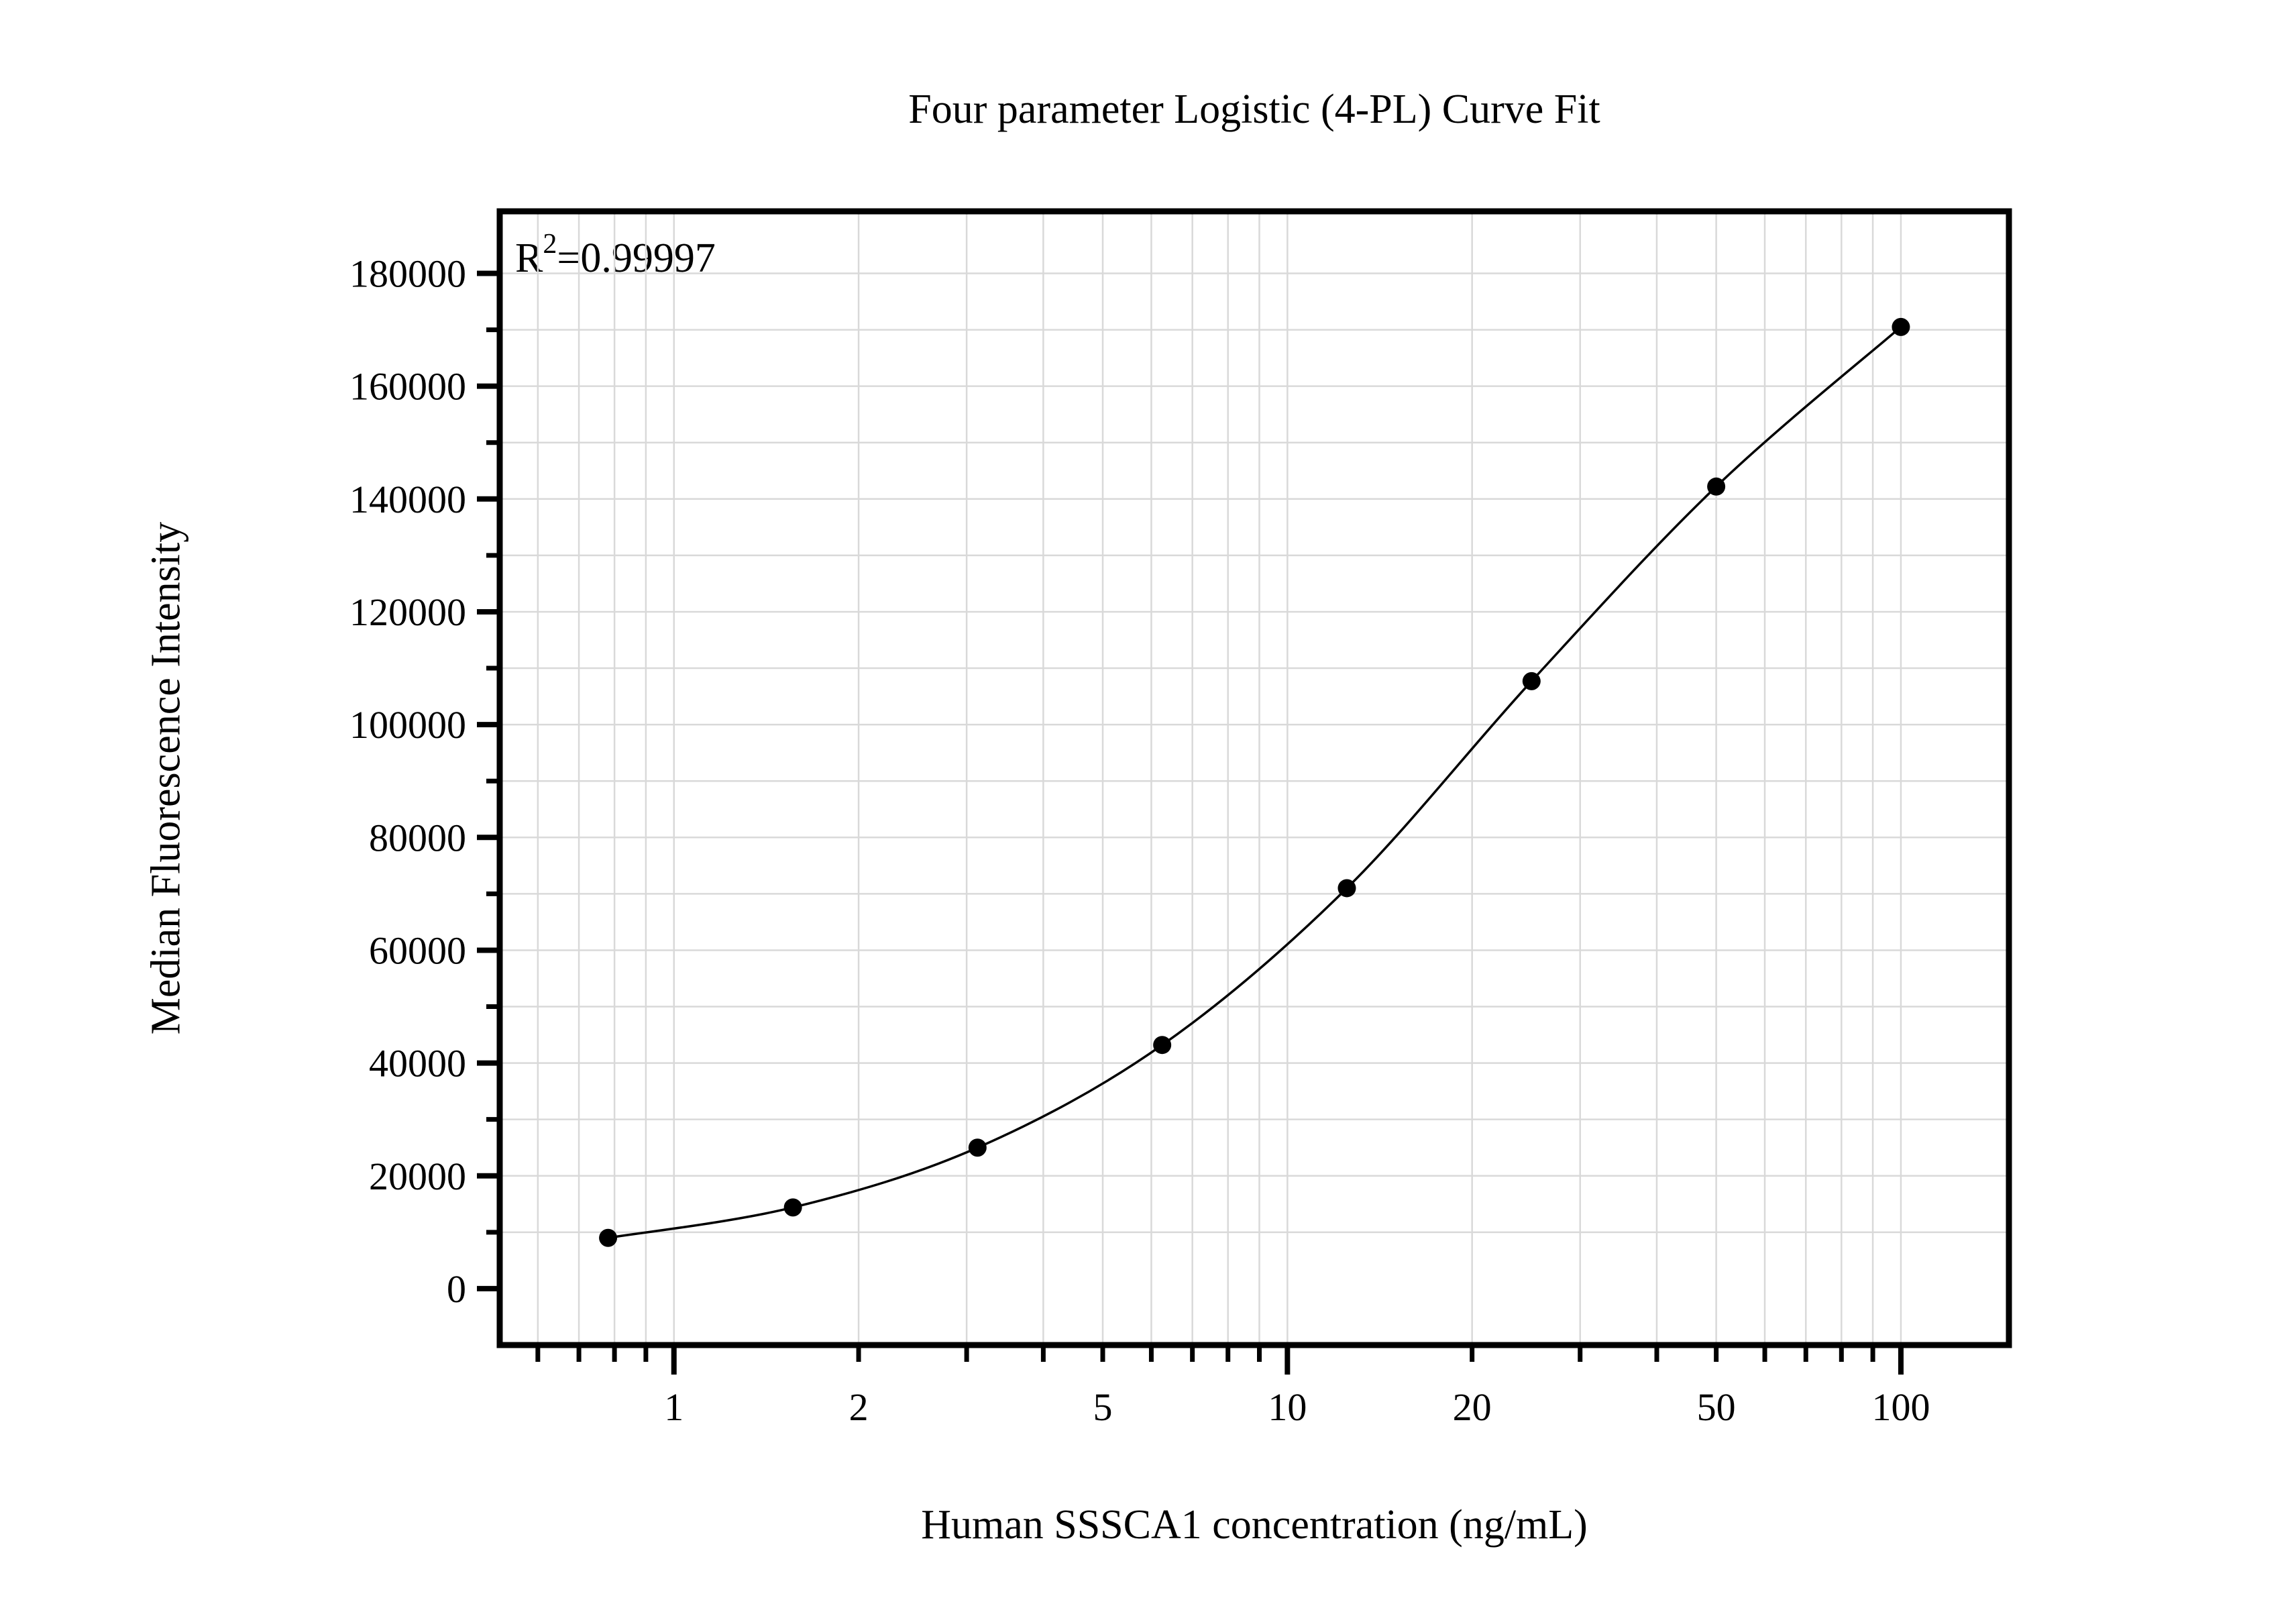 The image size is (2296, 1604). I want to click on y-tick-label: 100000, so click(407, 725).